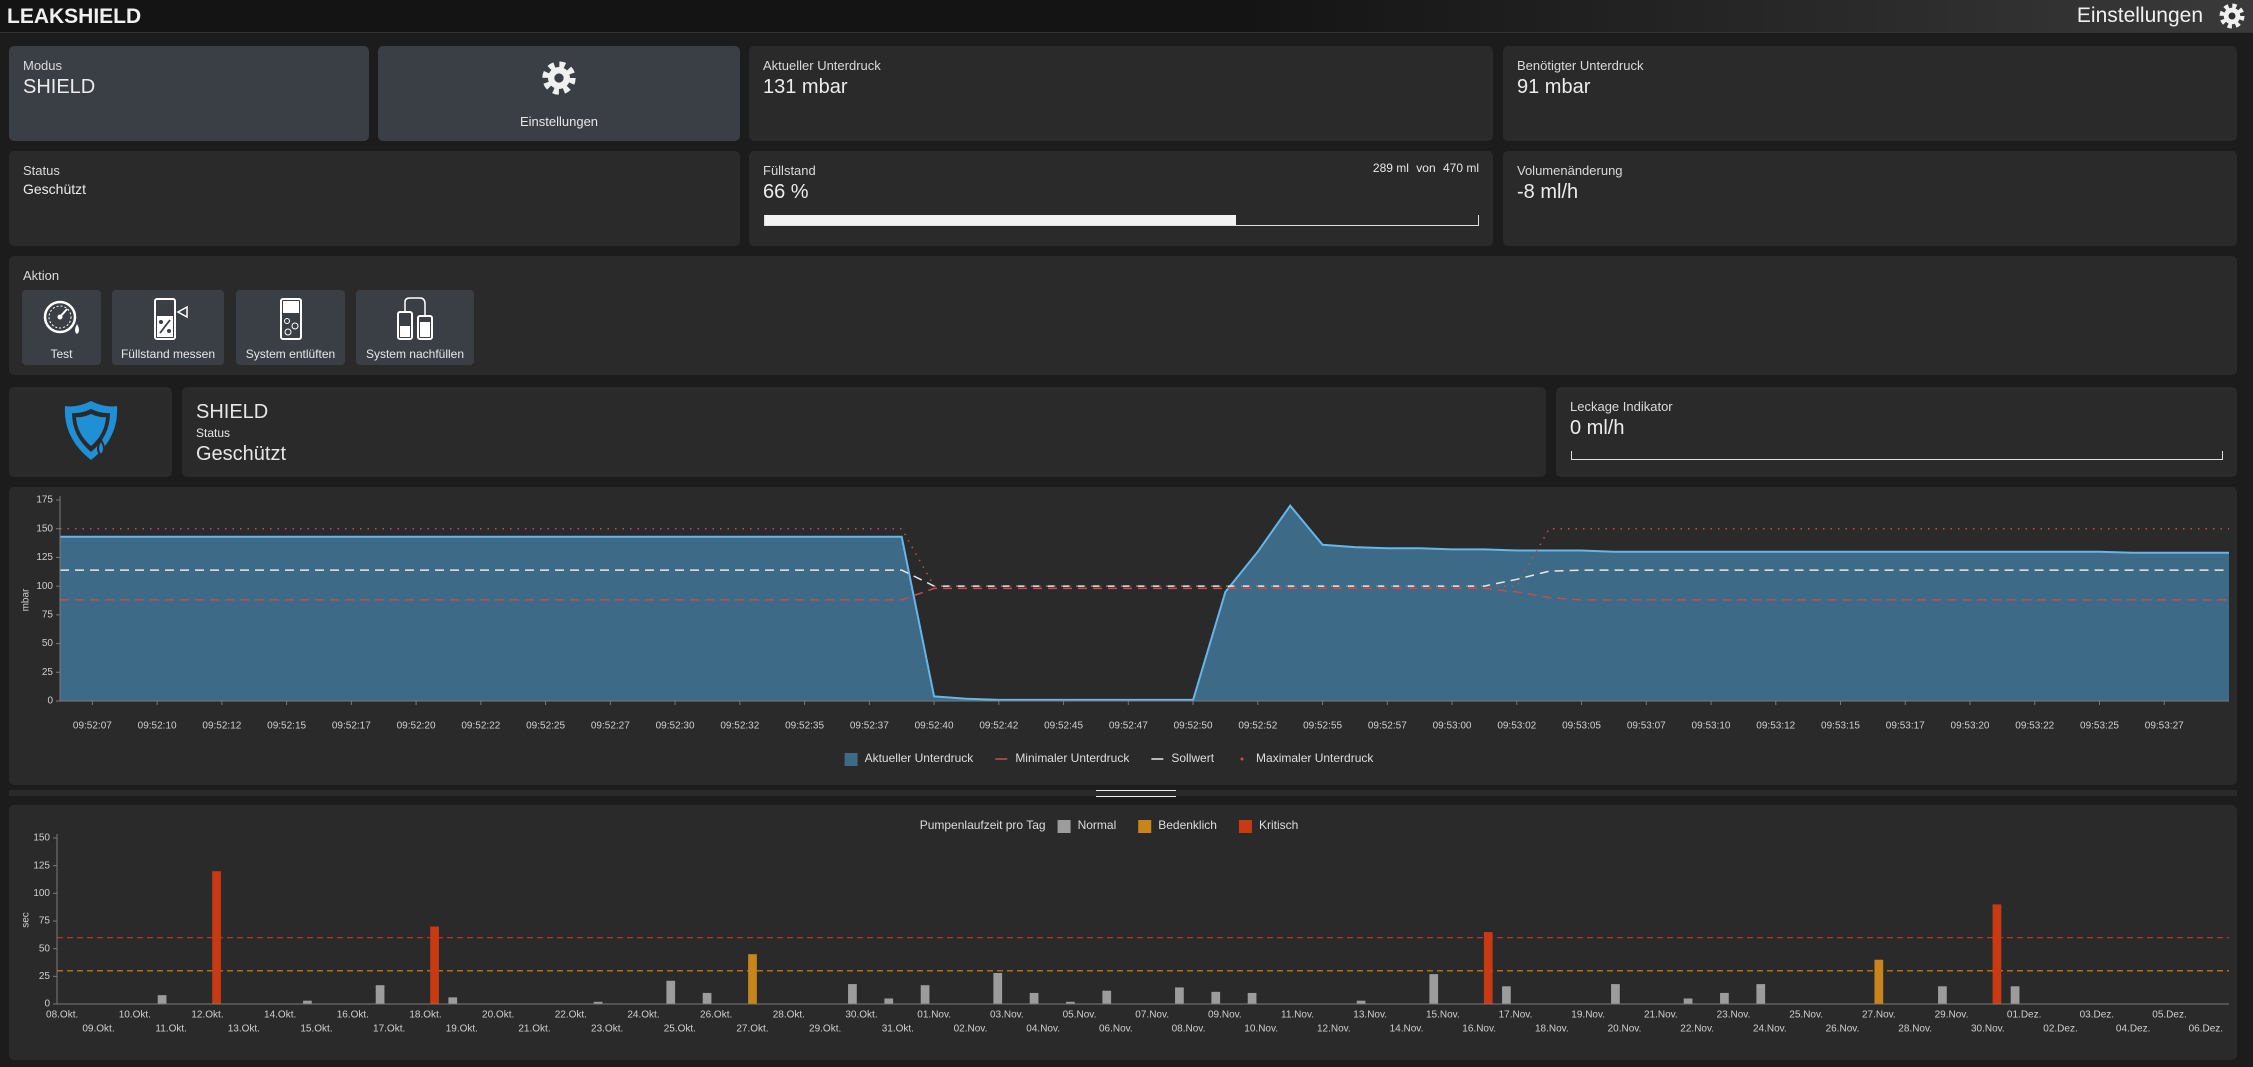  Describe the element at coordinates (171, 1029) in the screenshot. I see `x-tick-label: 11.Okt.` at that location.